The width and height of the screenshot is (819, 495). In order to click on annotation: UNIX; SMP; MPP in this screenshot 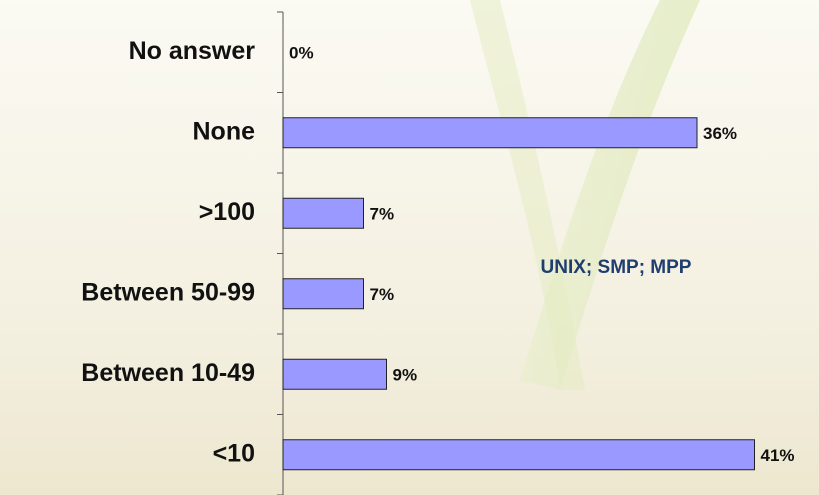, I will do `click(616, 267)`.